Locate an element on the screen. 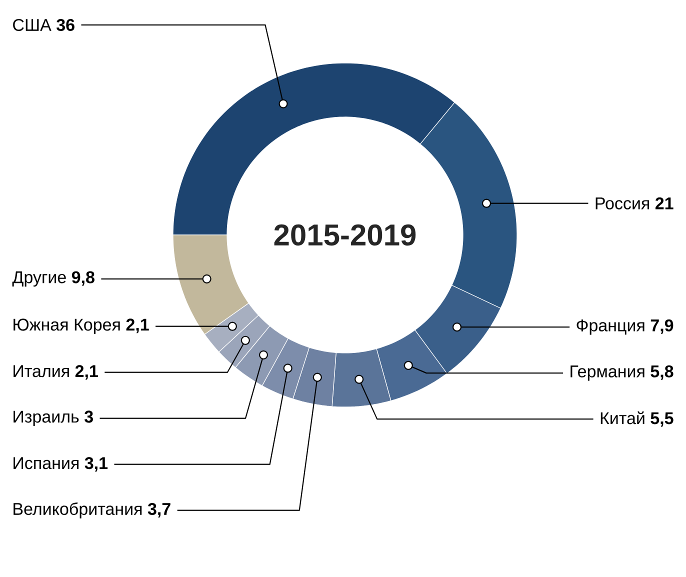 This screenshot has width=686, height=577. data-label: 21 is located at coordinates (664, 203).